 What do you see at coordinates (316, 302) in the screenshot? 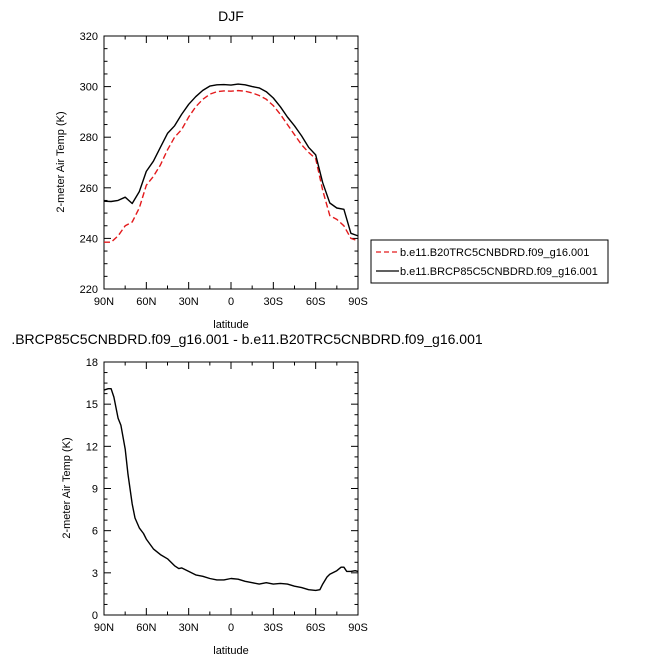
I see `top-x-tick-label: 60S` at bounding box center [316, 302].